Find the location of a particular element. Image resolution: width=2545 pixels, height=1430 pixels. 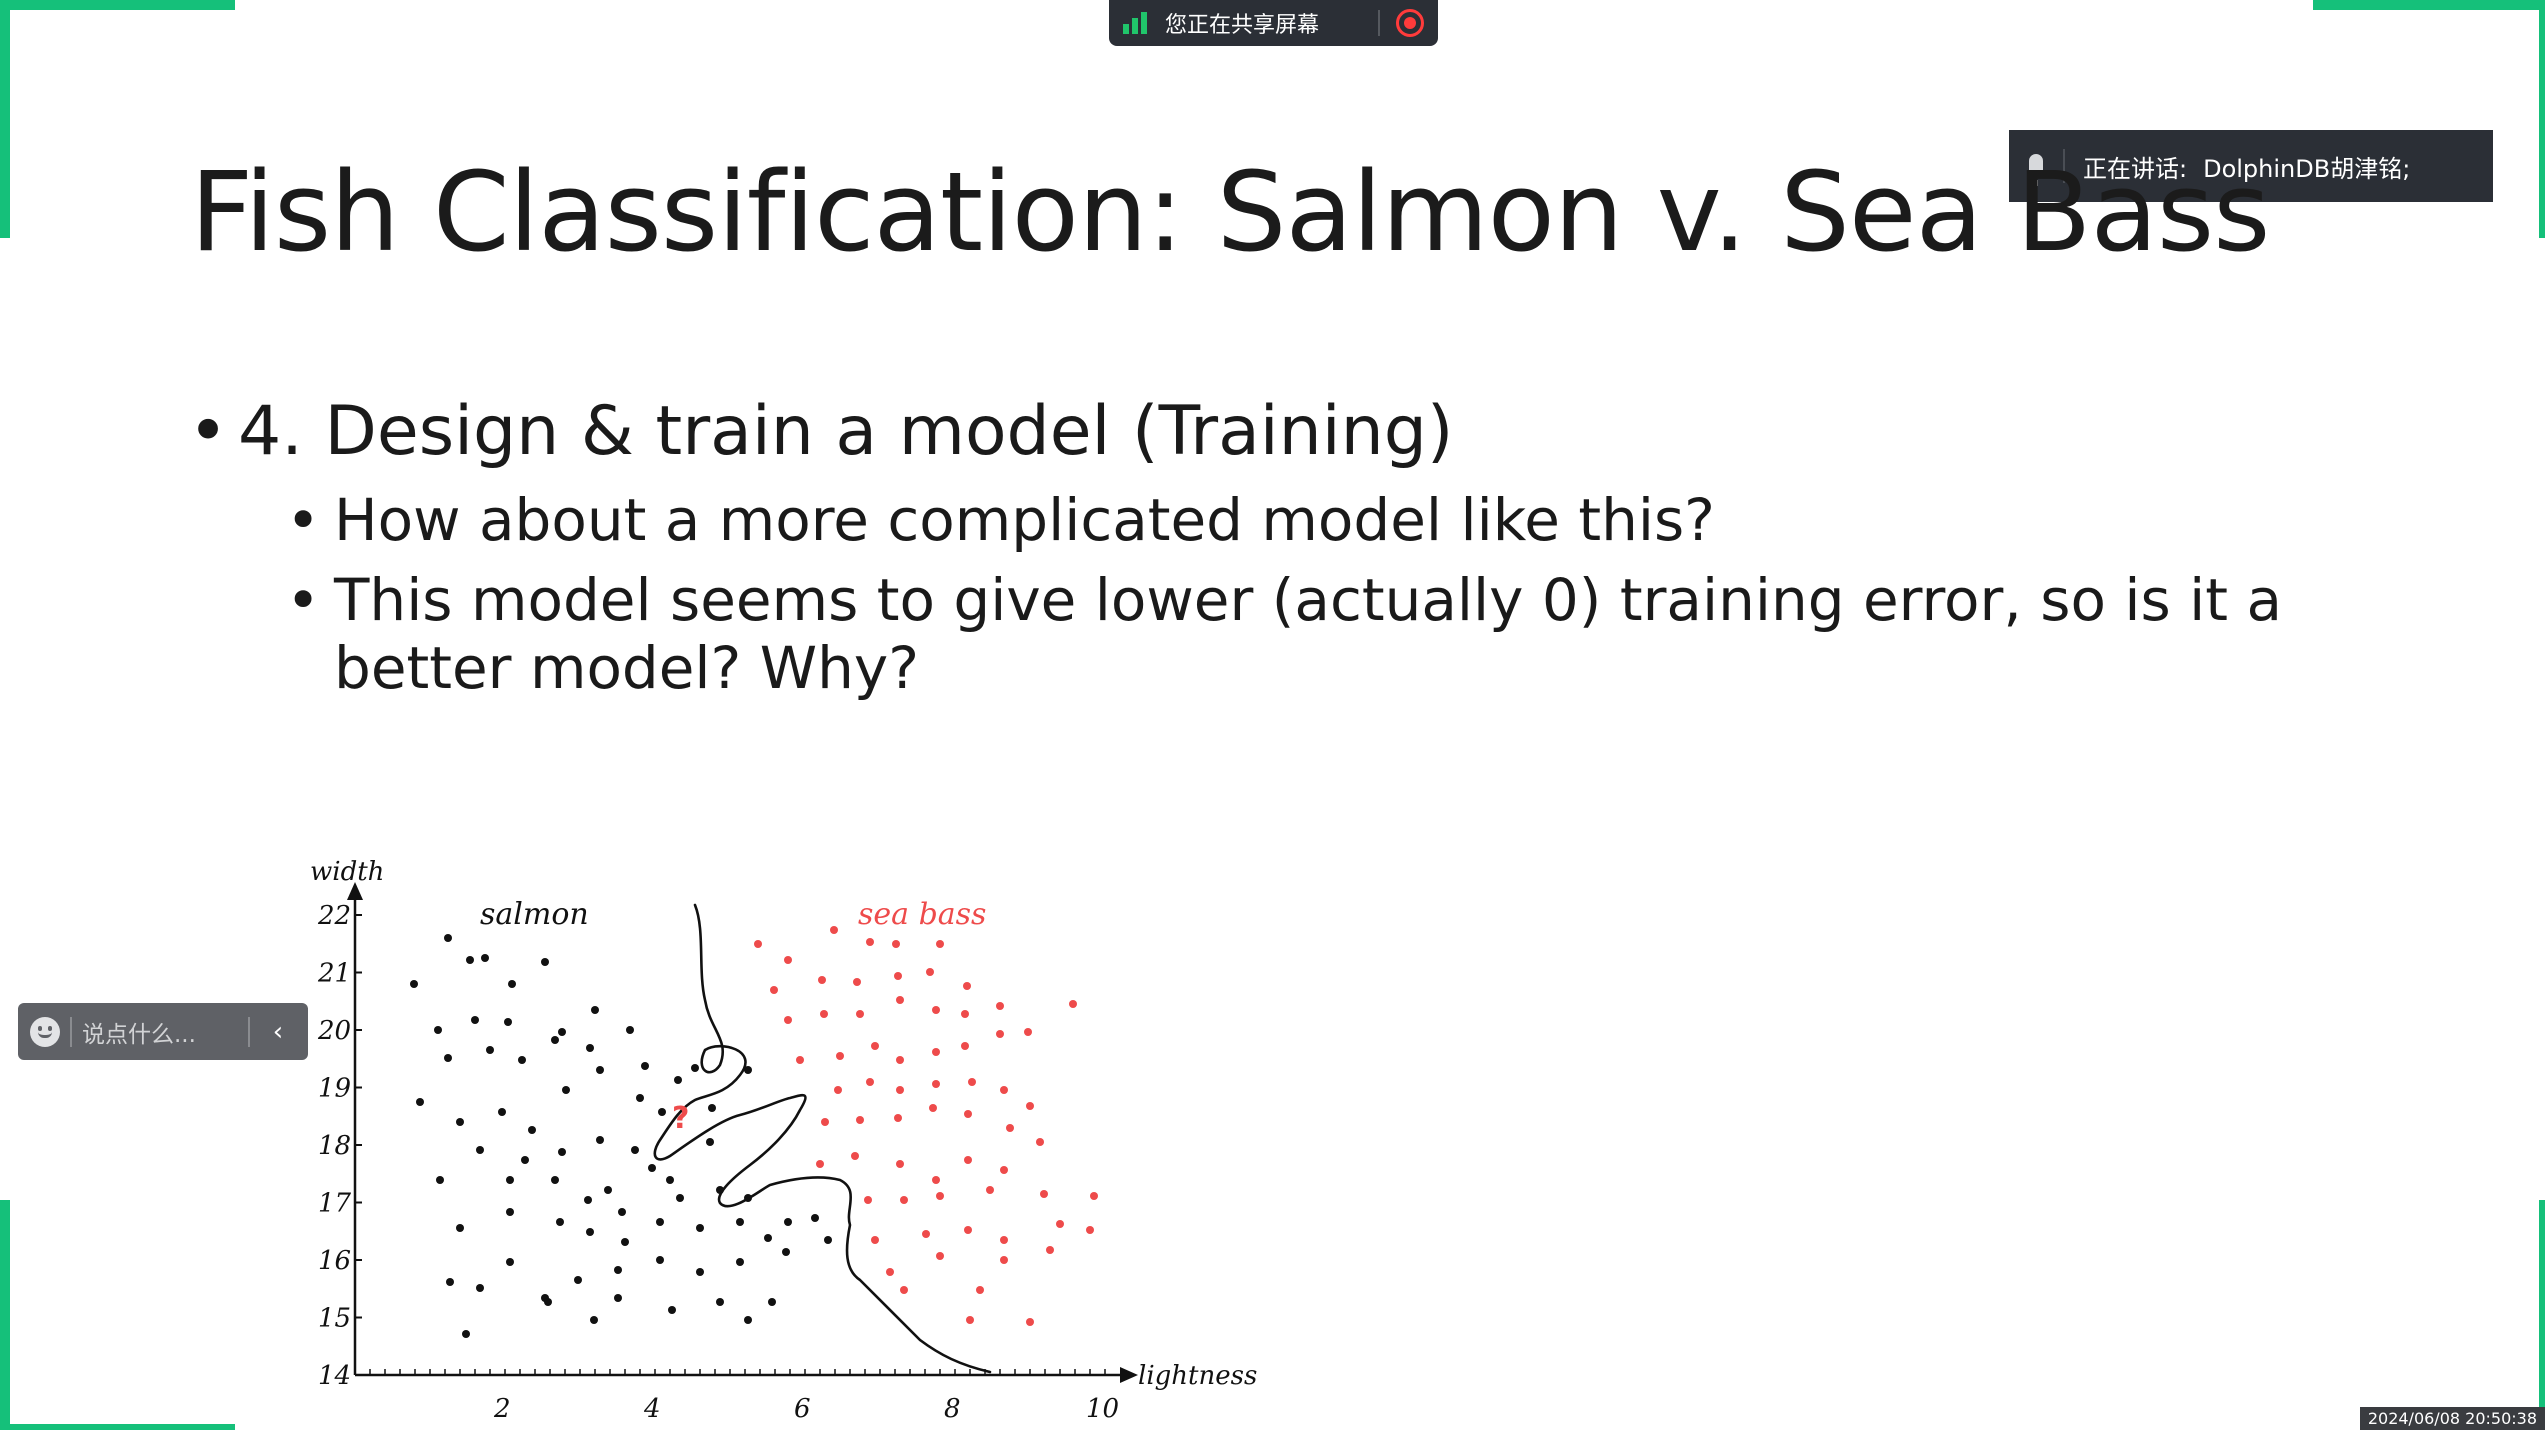

y-tick-label: 17 is located at coordinates (335, 1204).